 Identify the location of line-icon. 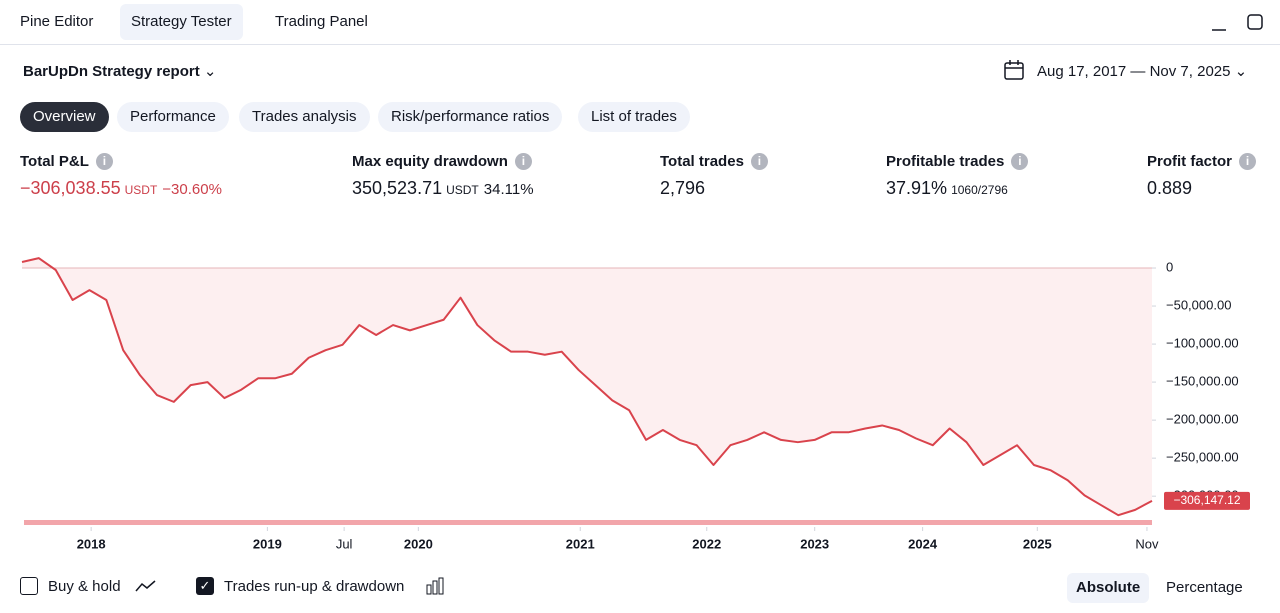
(145, 586).